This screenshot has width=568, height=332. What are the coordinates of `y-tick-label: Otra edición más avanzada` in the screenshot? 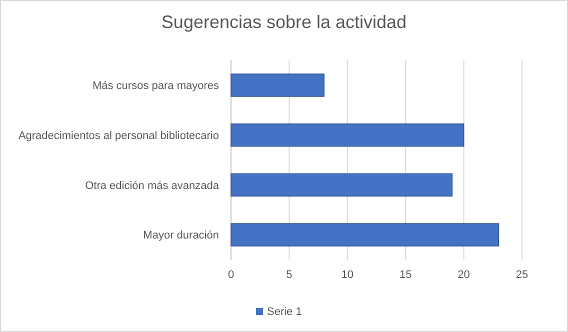 It's located at (152, 186).